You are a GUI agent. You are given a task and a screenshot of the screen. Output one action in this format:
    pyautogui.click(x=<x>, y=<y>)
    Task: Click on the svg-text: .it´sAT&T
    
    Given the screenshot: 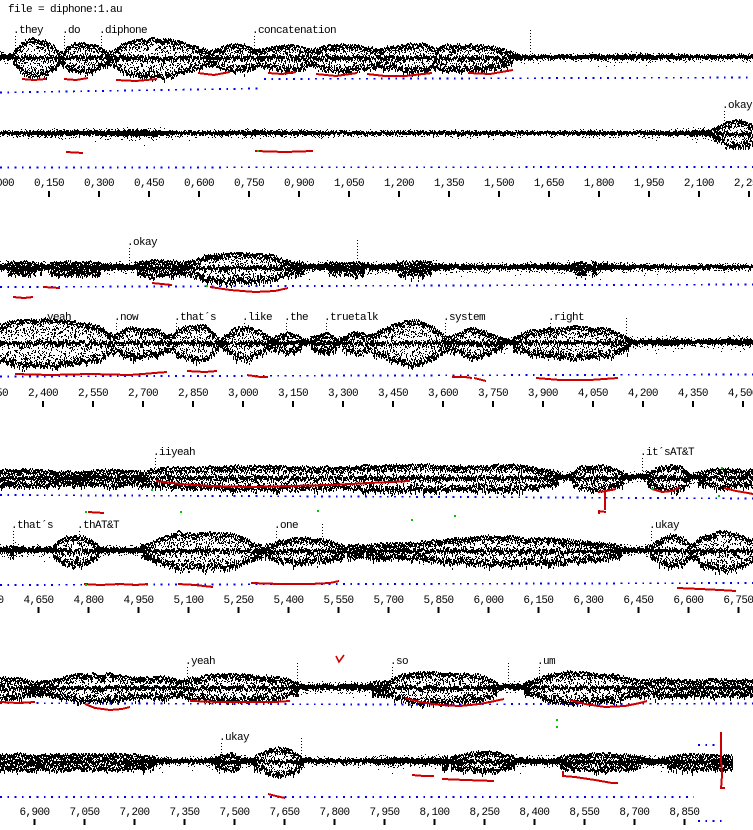 What is the action you would take?
    pyautogui.click(x=667, y=452)
    